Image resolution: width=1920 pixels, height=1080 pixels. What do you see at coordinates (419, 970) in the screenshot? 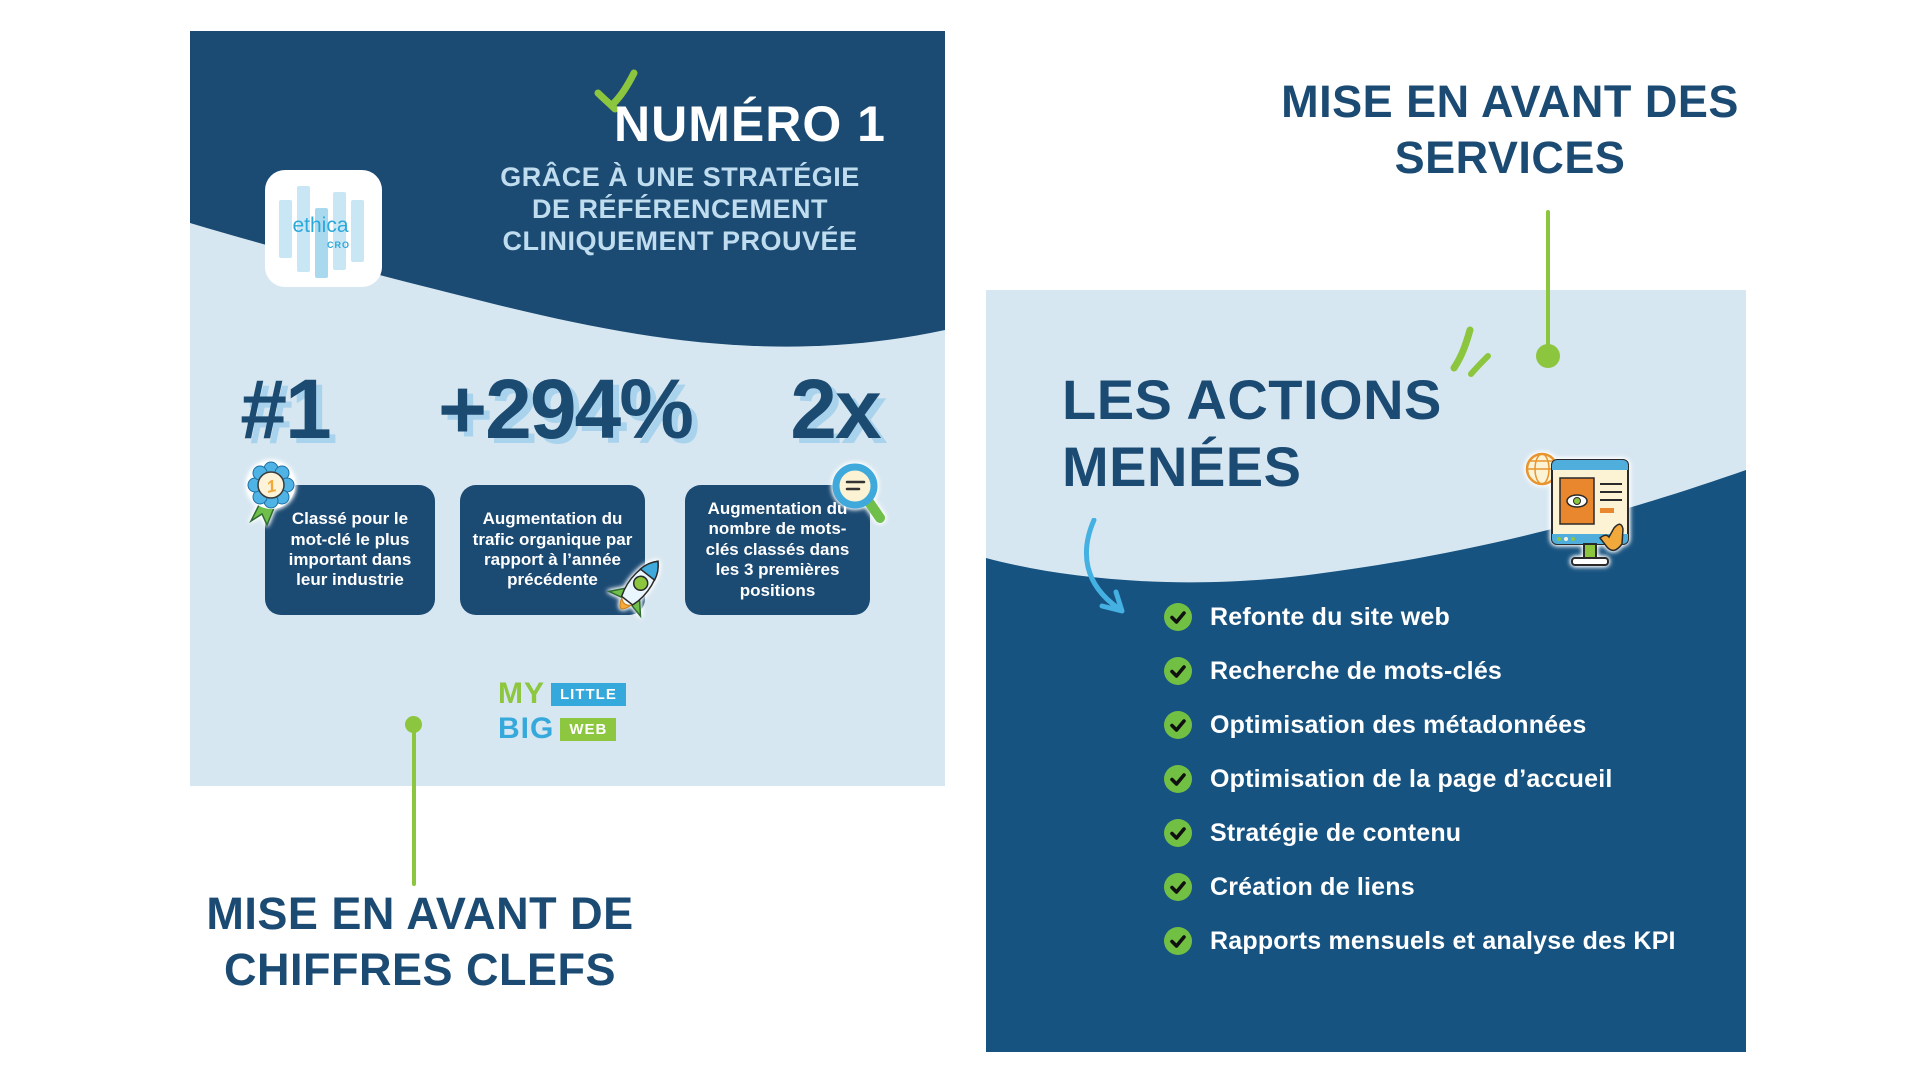
I see `annotation-line: CHIFFRES CLEFS` at bounding box center [419, 970].